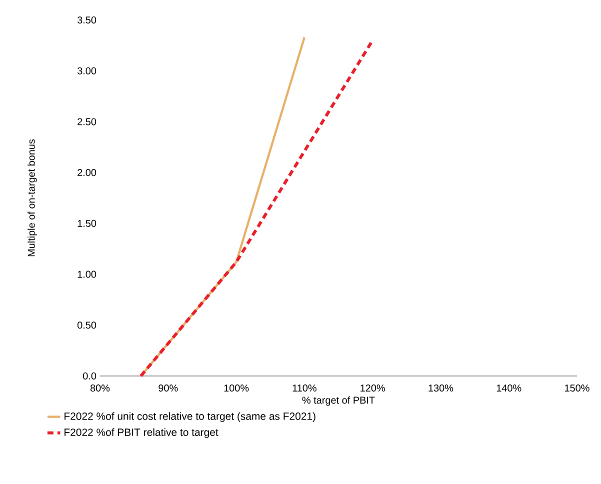 The width and height of the screenshot is (601, 484). Describe the element at coordinates (100, 388) in the screenshot. I see `x-tick-label: 80%` at that location.